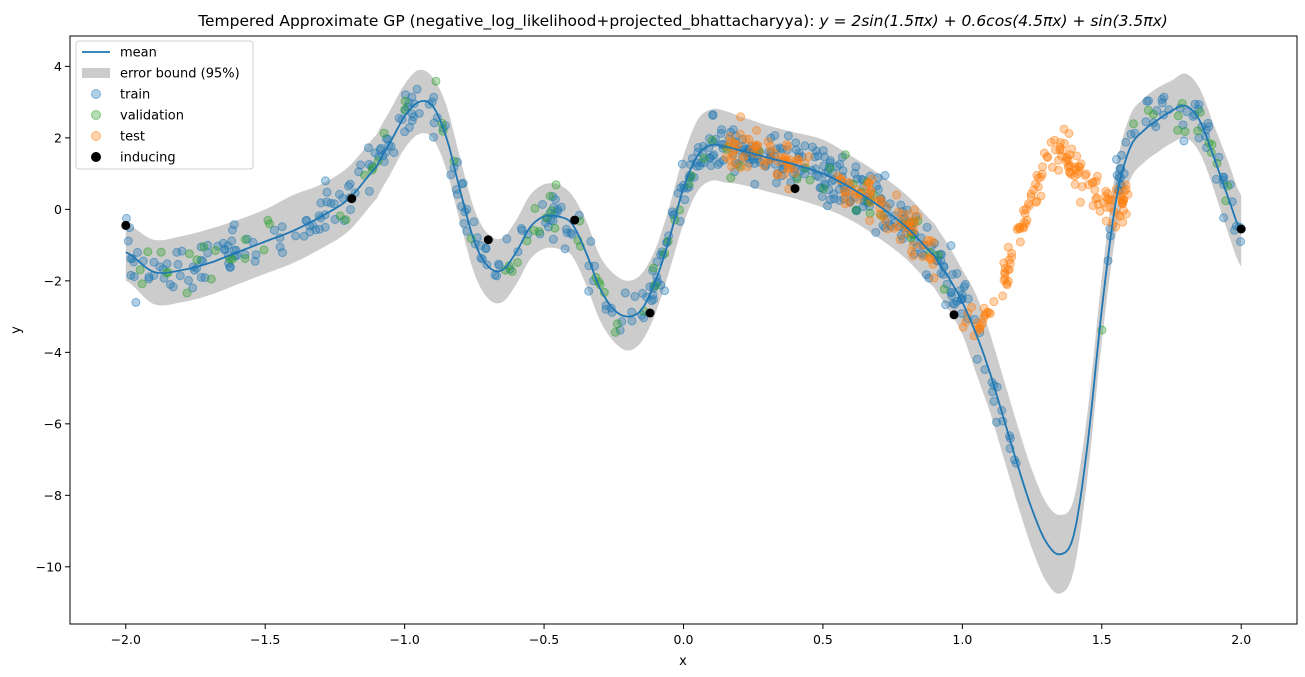 This screenshot has height=677, width=1305. Describe the element at coordinates (49, 566) in the screenshot. I see `y-tick-label: −10` at that location.